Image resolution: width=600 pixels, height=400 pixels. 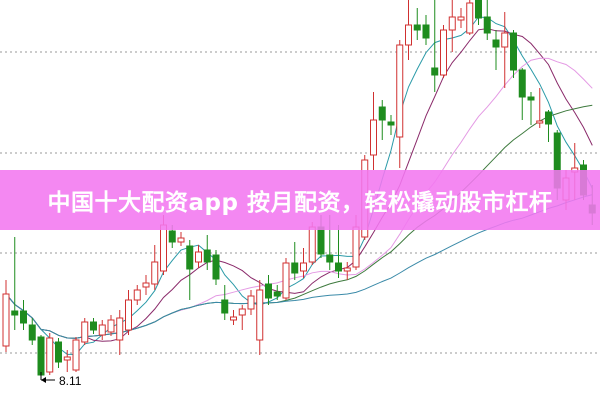 I want to click on arrow-head-icon, so click(x=43, y=380).